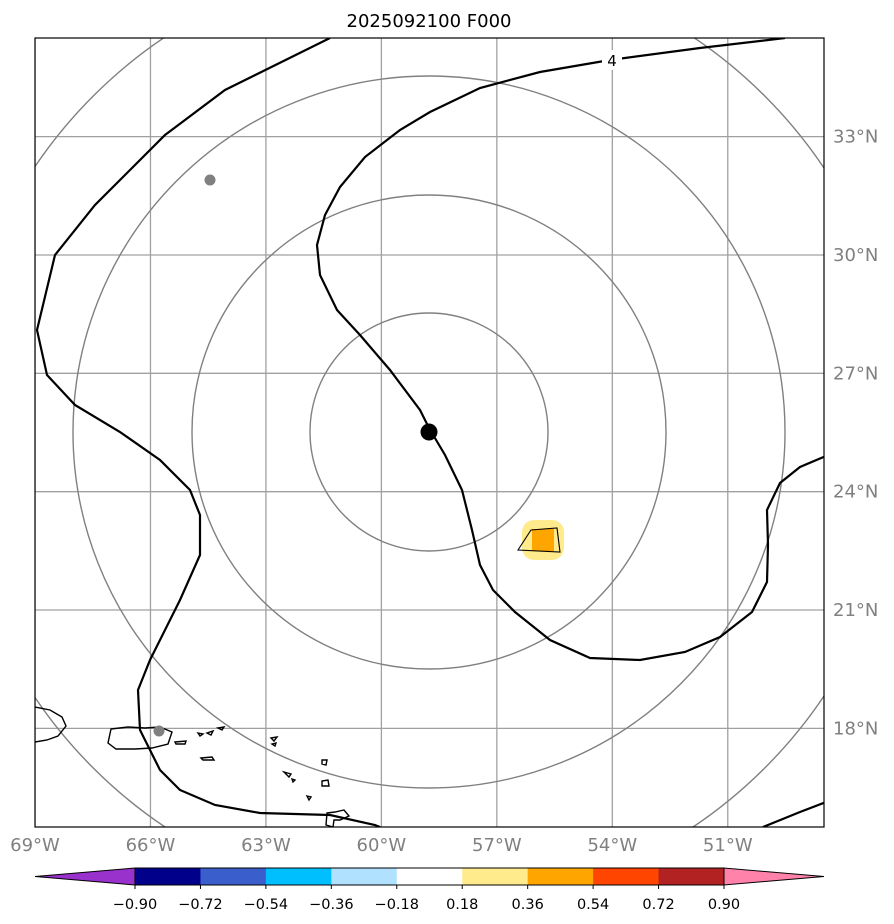 The width and height of the screenshot is (894, 924). Describe the element at coordinates (274, 745) in the screenshot. I see `island-st-martin` at that location.